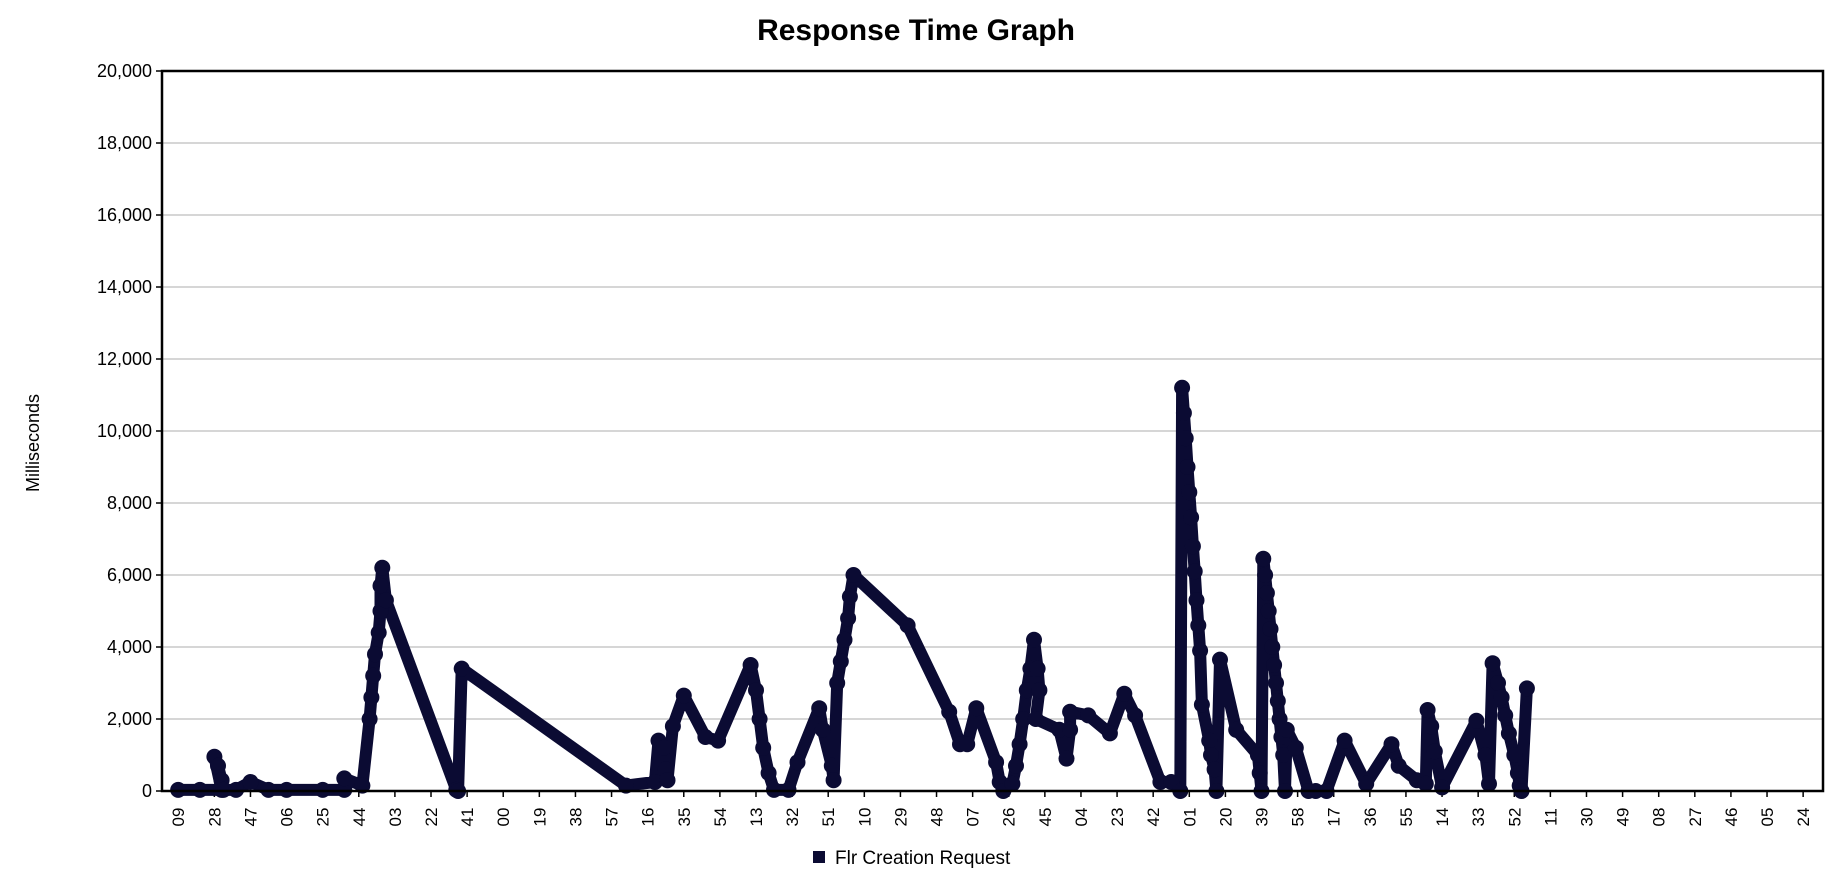  Describe the element at coordinates (1081, 817) in the screenshot. I see `x-tick-label: 04` at that location.